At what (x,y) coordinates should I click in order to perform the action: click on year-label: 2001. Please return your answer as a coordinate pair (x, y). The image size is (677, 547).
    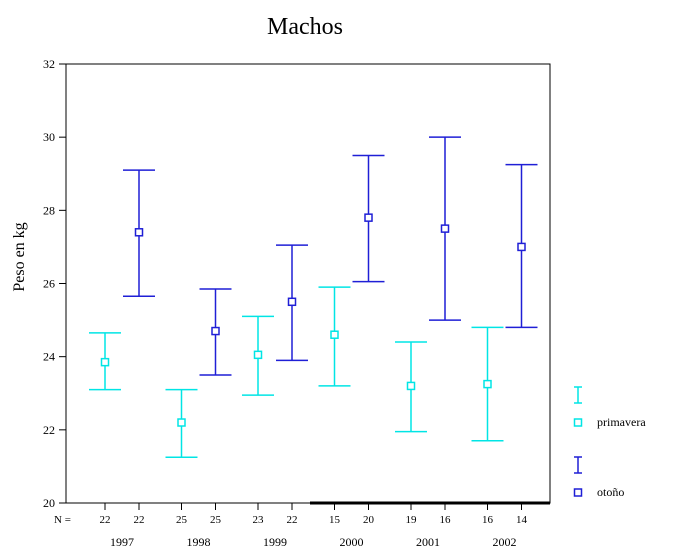
    Looking at the image, I should click on (428, 541).